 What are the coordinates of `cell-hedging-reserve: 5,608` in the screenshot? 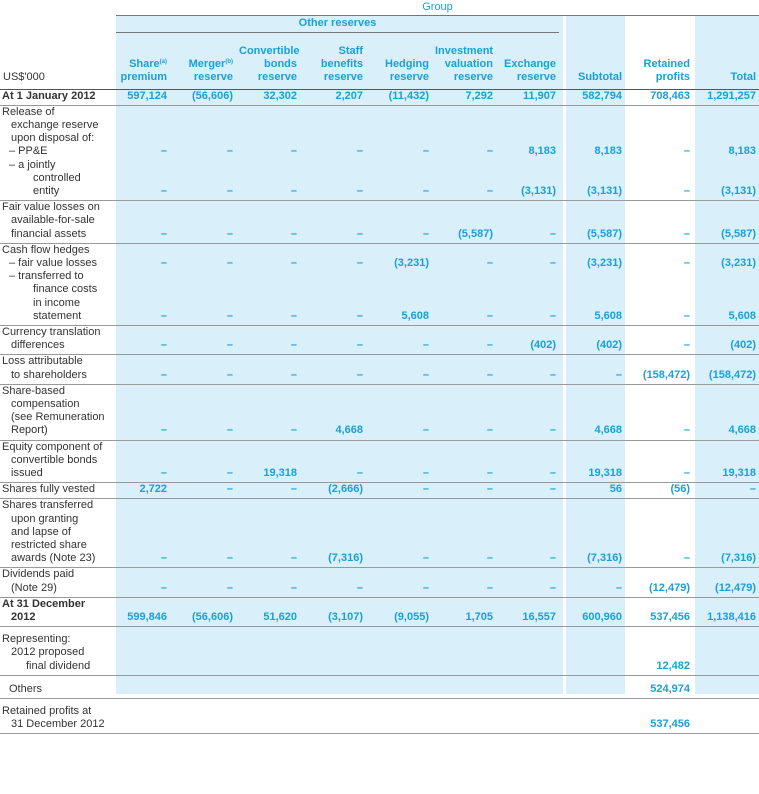 It's located at (399, 298).